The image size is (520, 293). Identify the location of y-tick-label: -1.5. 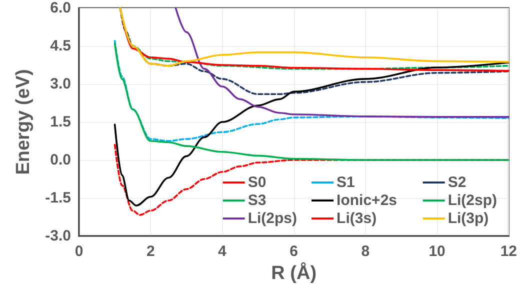
(58, 198).